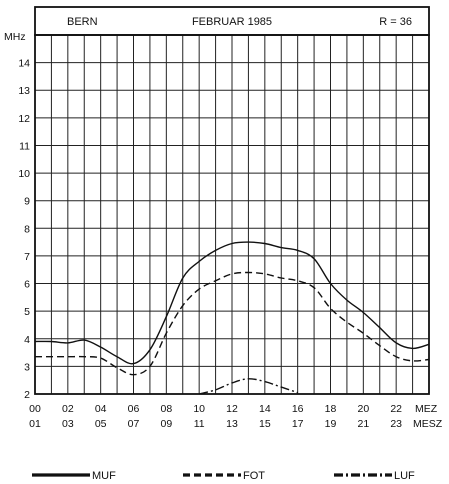 This screenshot has height=484, width=449. What do you see at coordinates (27, 340) in the screenshot?
I see `y-tick-label: 4` at bounding box center [27, 340].